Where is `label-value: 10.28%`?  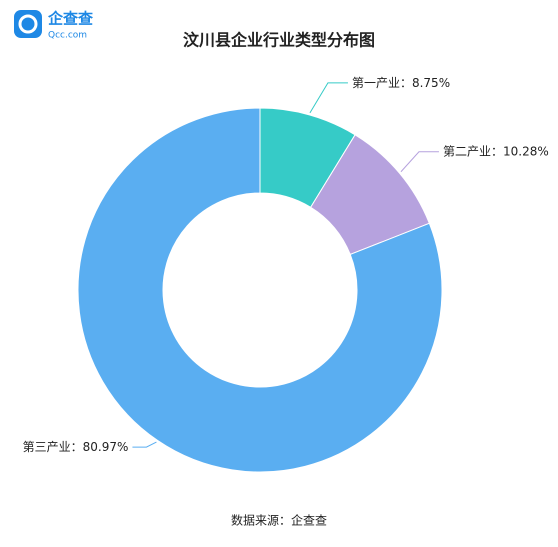 label-value: 10.28% is located at coordinates (526, 151).